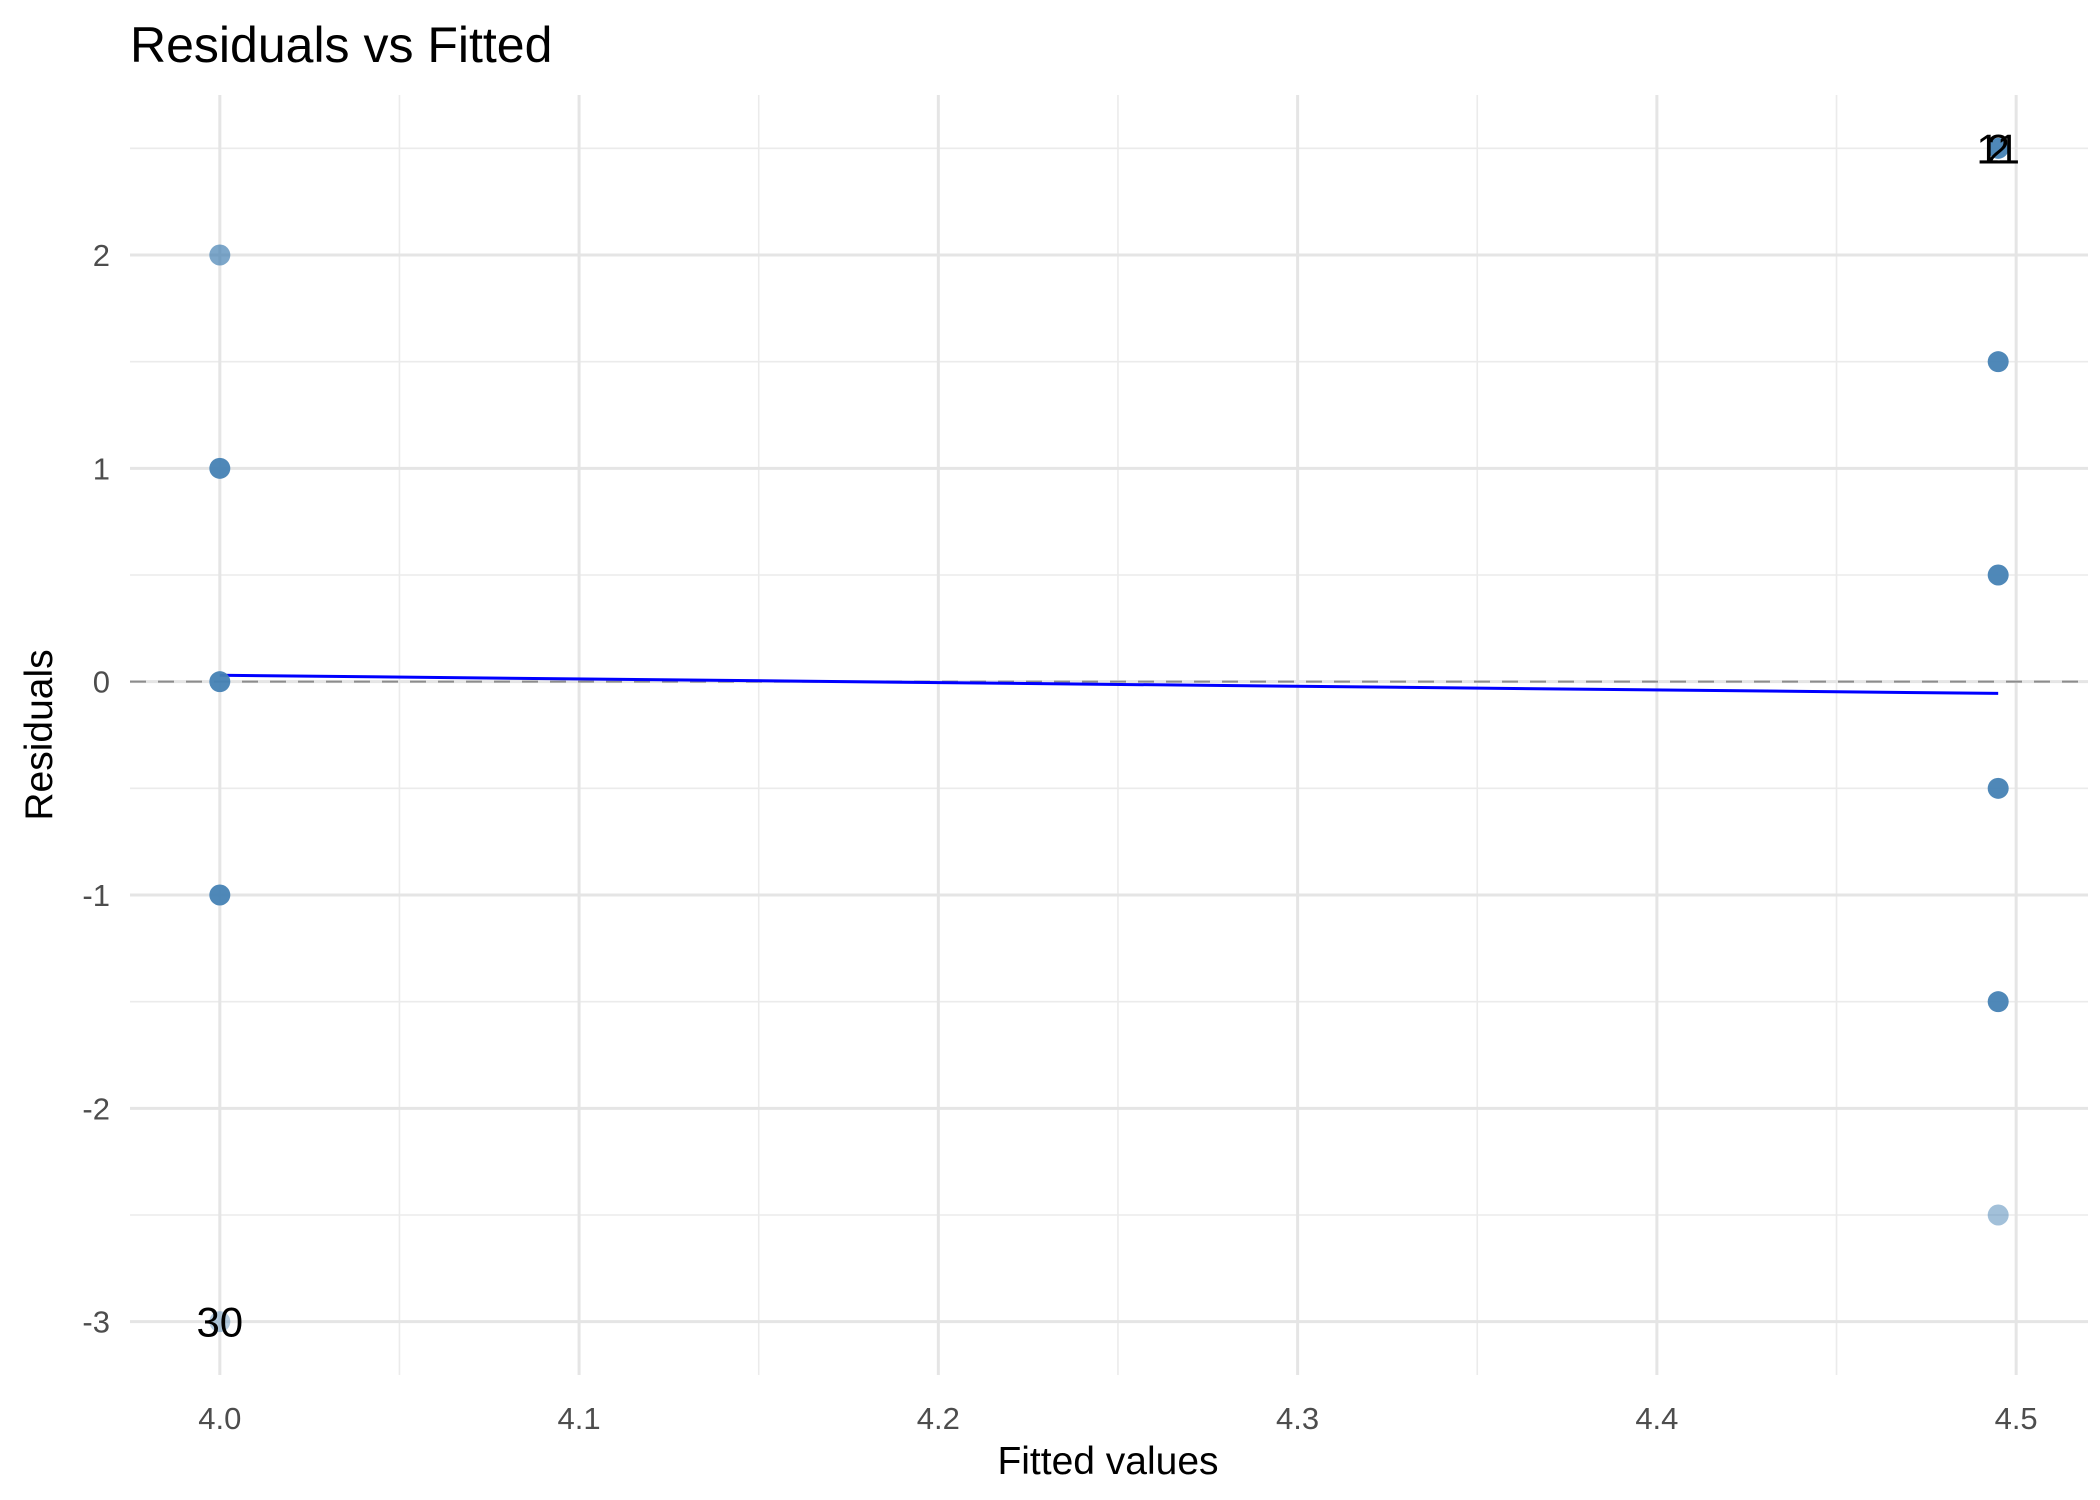 The height and width of the screenshot is (1500, 2100). I want to click on y-axis-title: Residuals, so click(39, 734).